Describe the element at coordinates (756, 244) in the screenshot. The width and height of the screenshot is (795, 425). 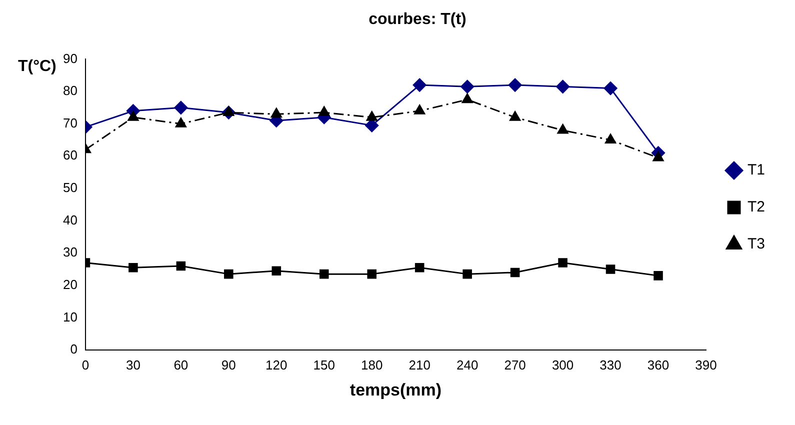
I see `legend-label: T3` at that location.